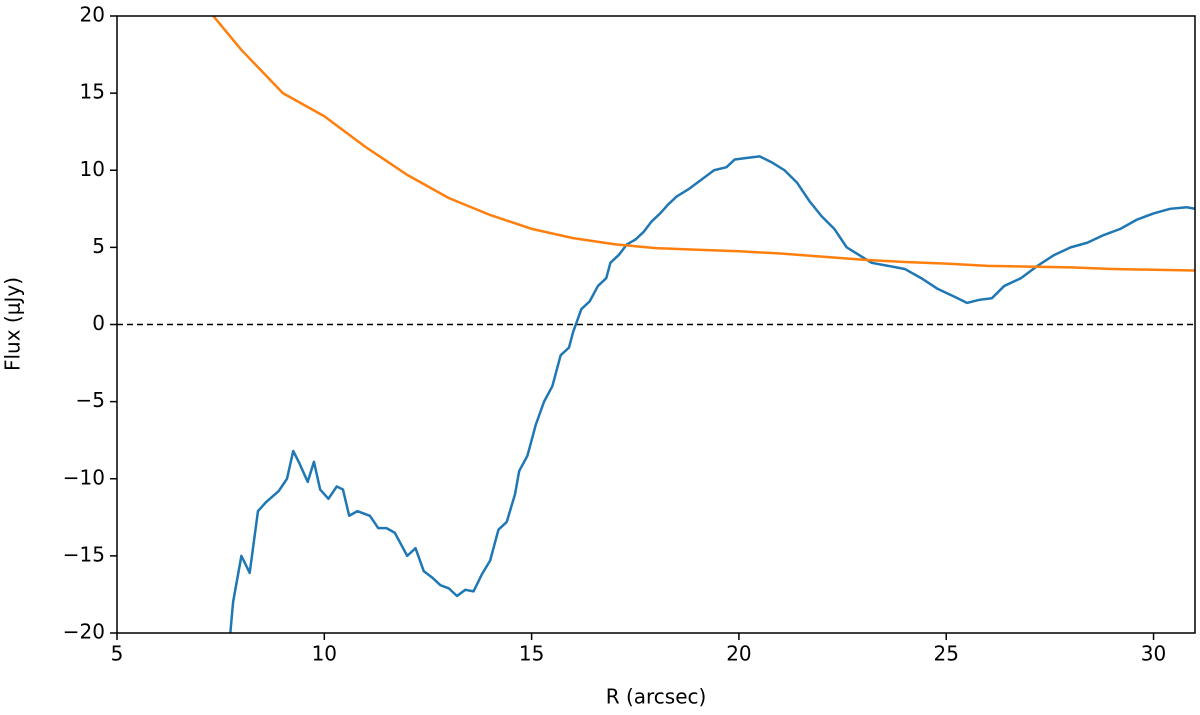 This screenshot has height=715, width=1200. I want to click on x-tick-label: 10, so click(324, 654).